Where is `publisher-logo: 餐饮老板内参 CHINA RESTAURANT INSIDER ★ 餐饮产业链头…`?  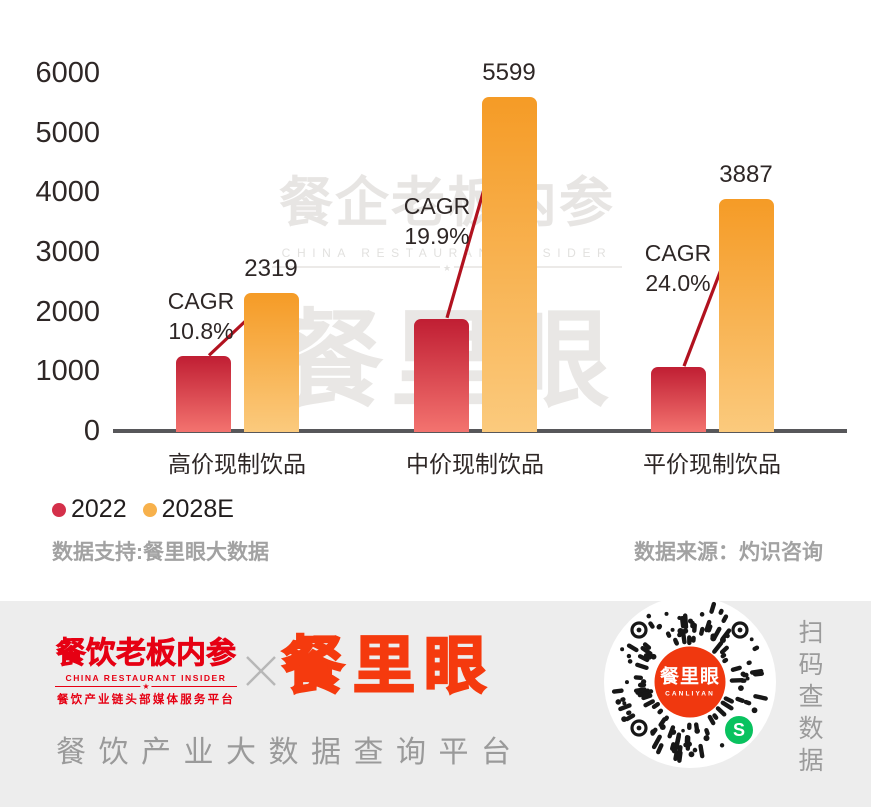 publisher-logo: 餐饮老板内参 CHINA RESTAURANT INSIDER ★ 餐饮产业链头… is located at coordinates (146, 672).